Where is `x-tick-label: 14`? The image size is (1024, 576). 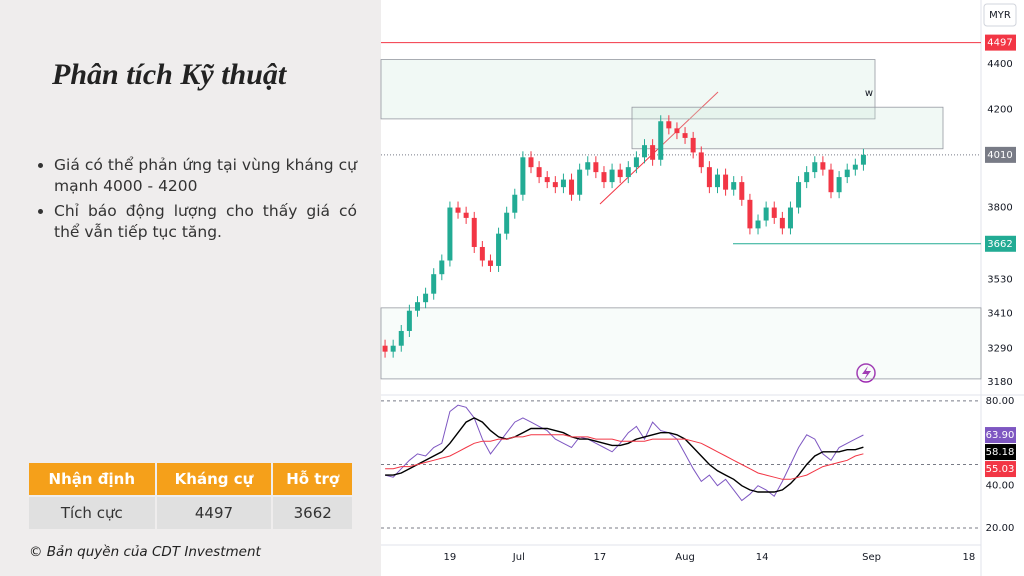
x-tick-label: 14 is located at coordinates (762, 557).